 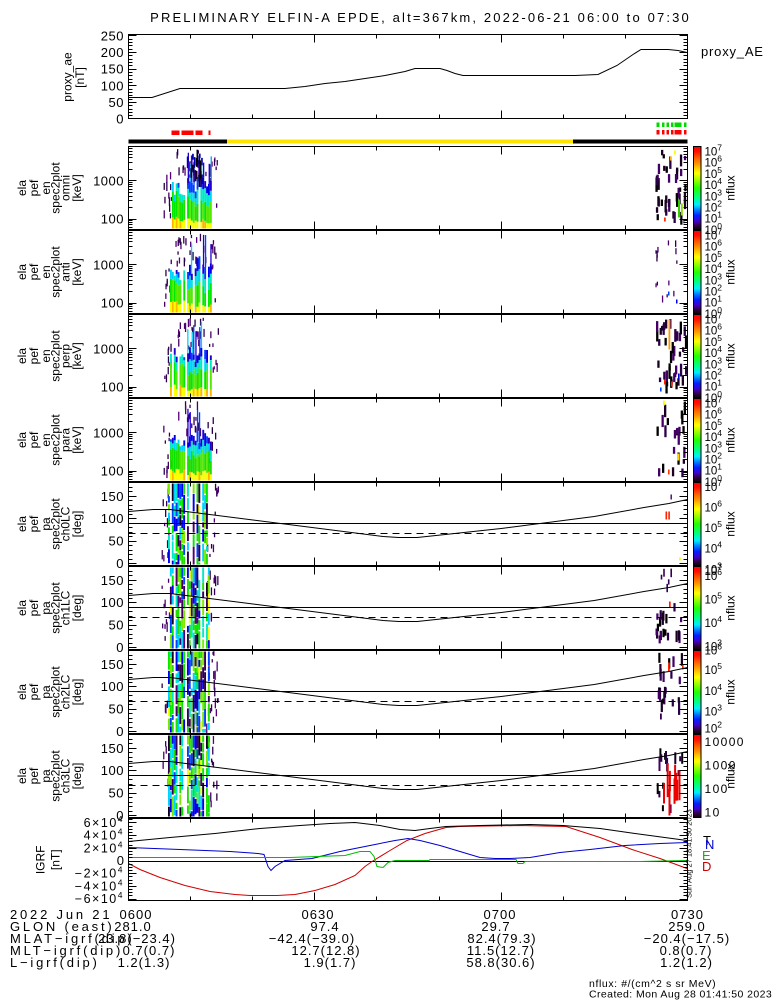 What do you see at coordinates (707, 840) in the screenshot?
I see `svg-text: T` at bounding box center [707, 840].